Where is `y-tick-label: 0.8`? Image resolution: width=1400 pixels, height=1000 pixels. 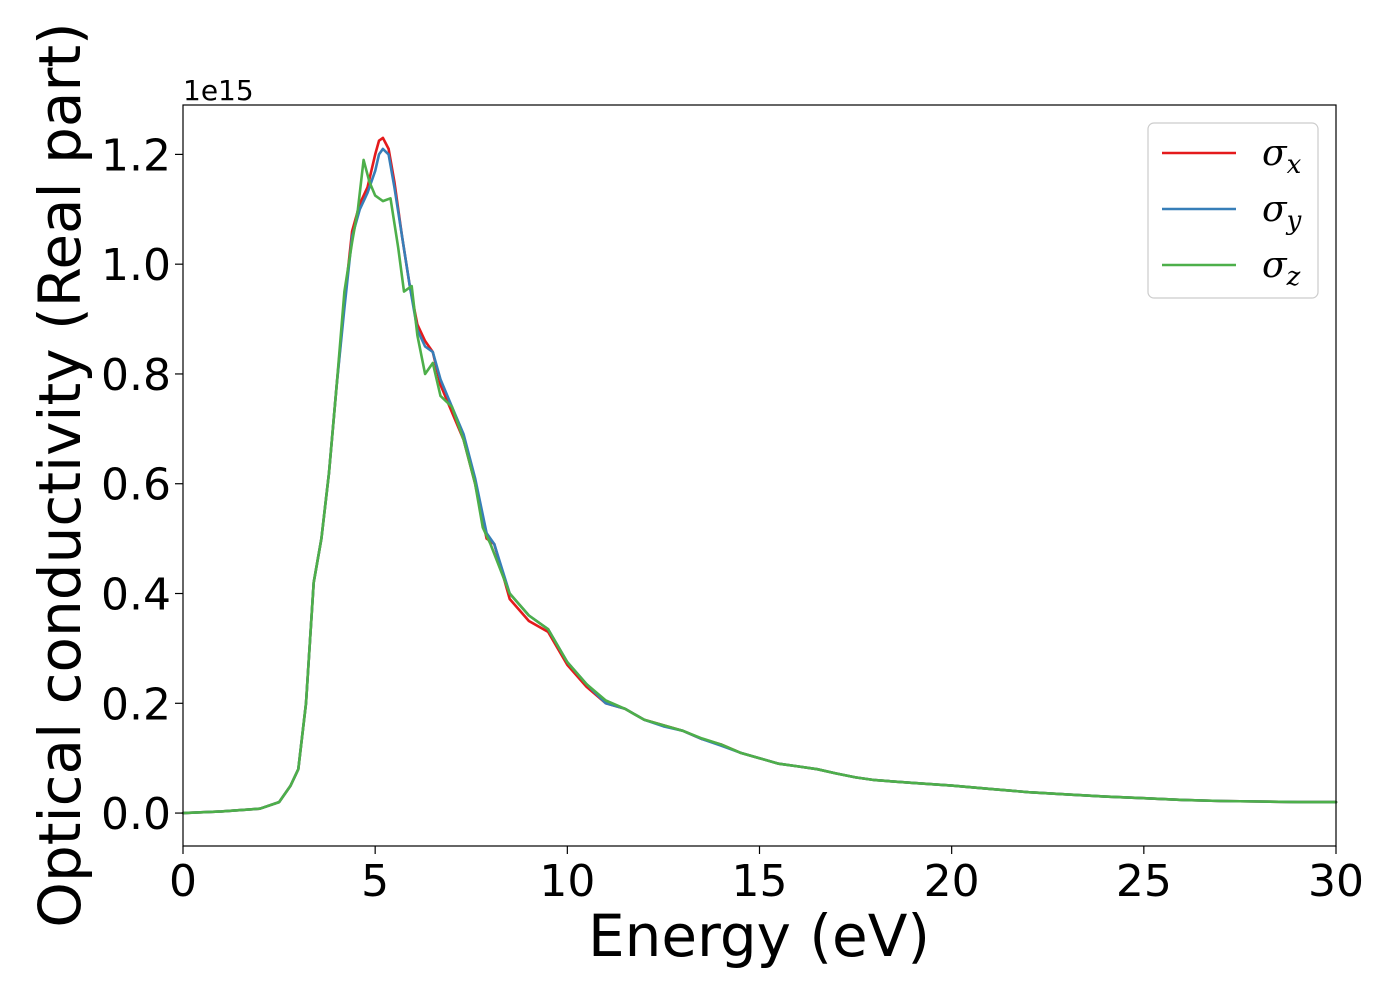
y-tick-label: 0.8 is located at coordinates (136, 375).